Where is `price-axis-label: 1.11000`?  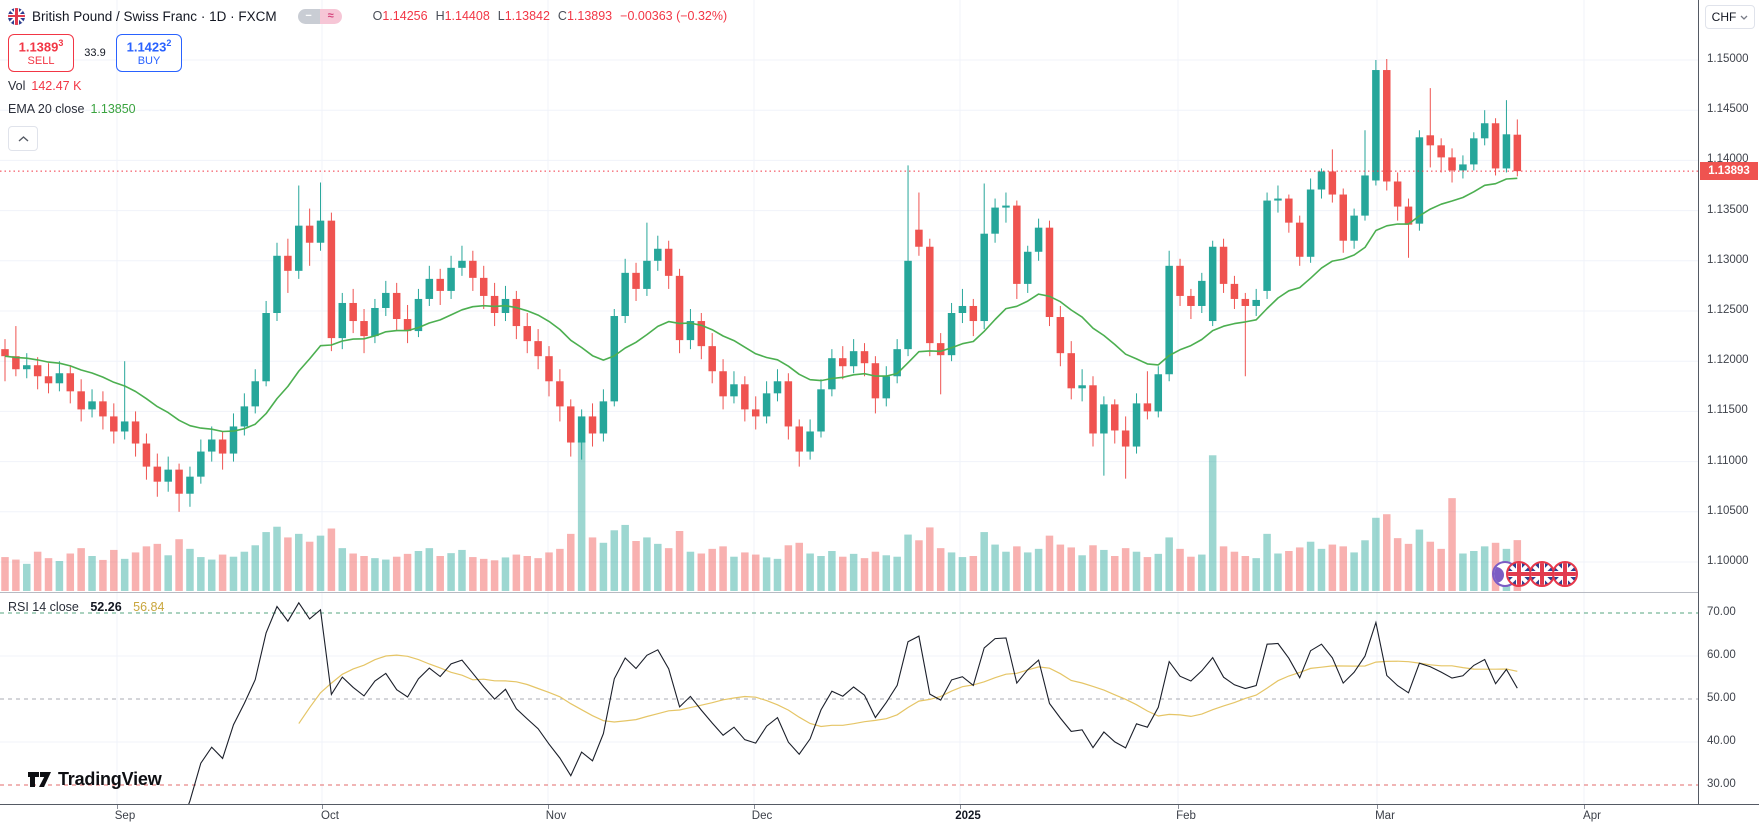 price-axis-label: 1.11000 is located at coordinates (1727, 460).